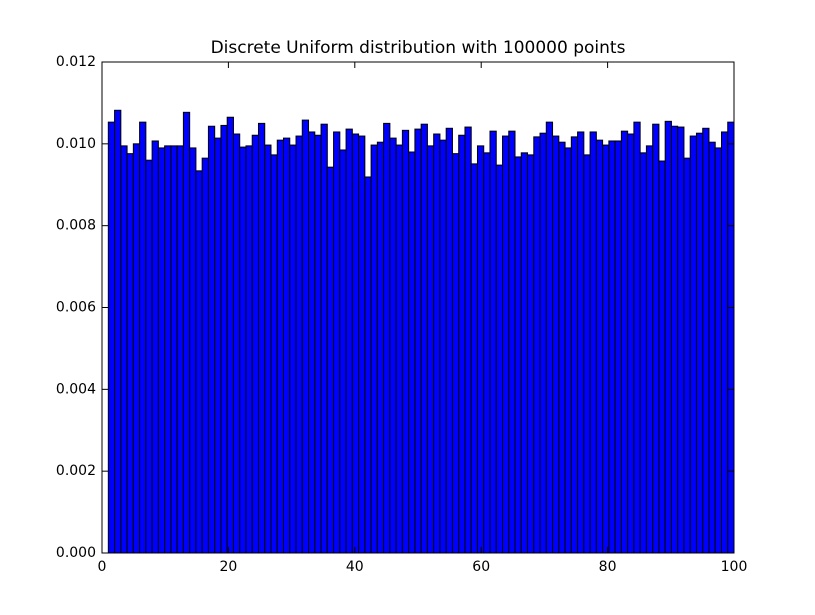  I want to click on x-tick-label: 60, so click(481, 567).